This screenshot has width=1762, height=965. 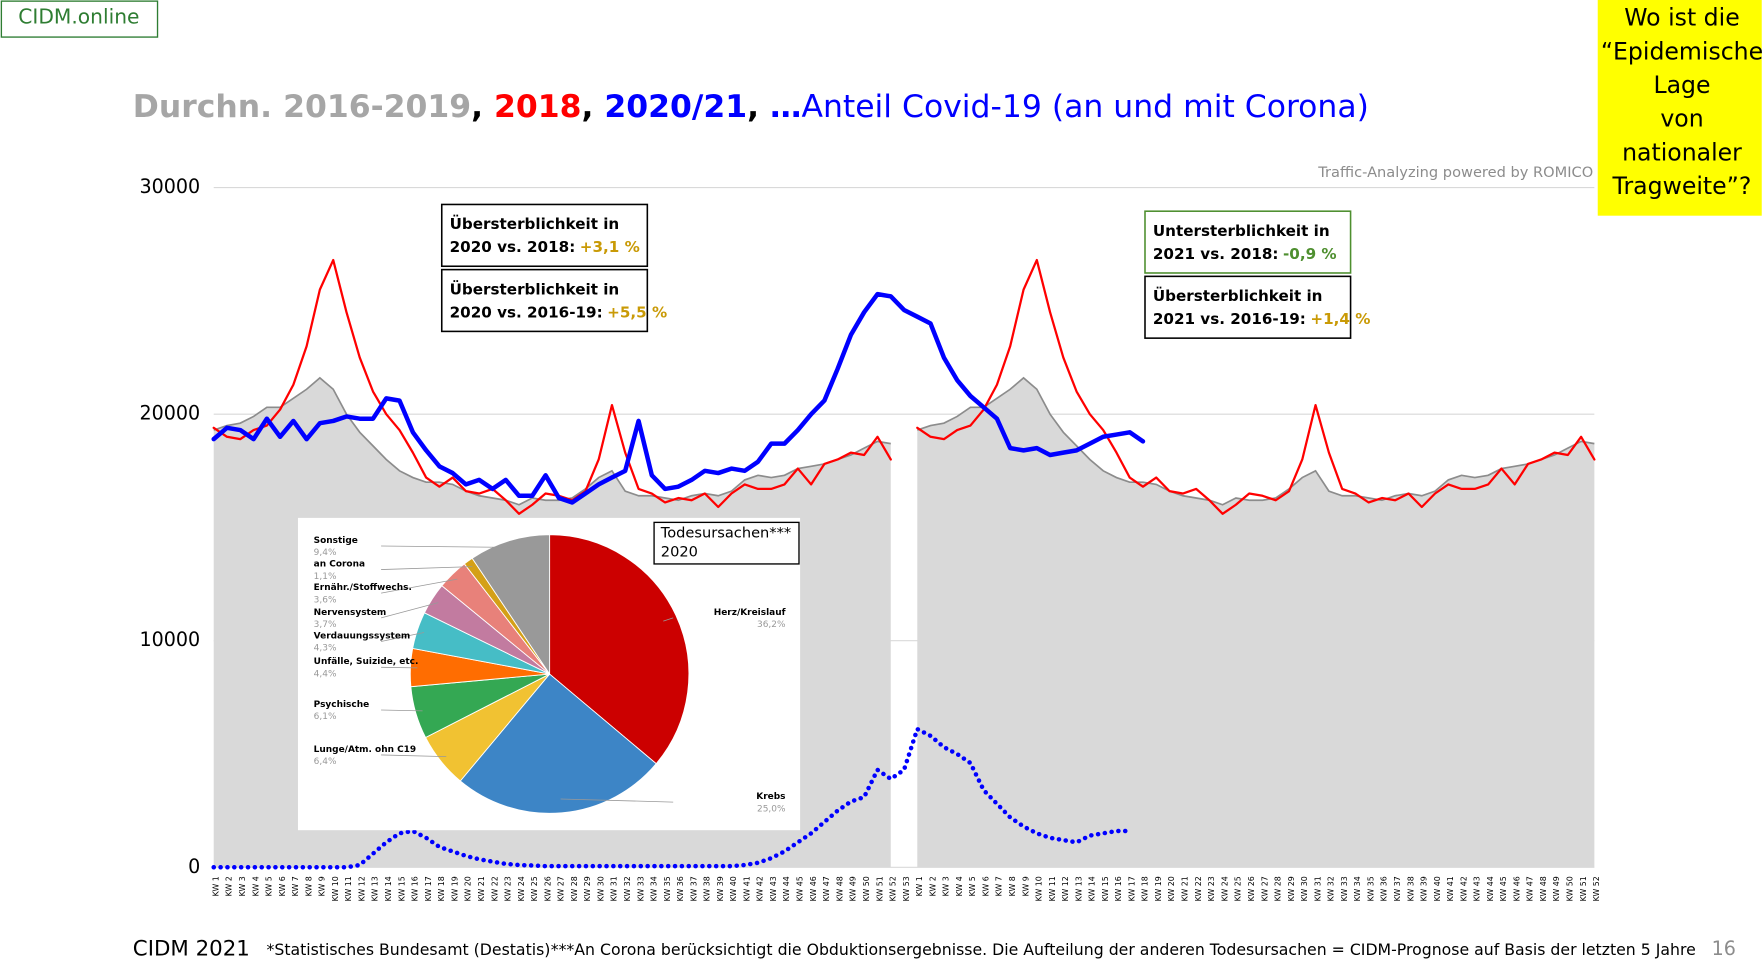 I want to click on x-tick-label: KW 48, so click(x=1543, y=888).